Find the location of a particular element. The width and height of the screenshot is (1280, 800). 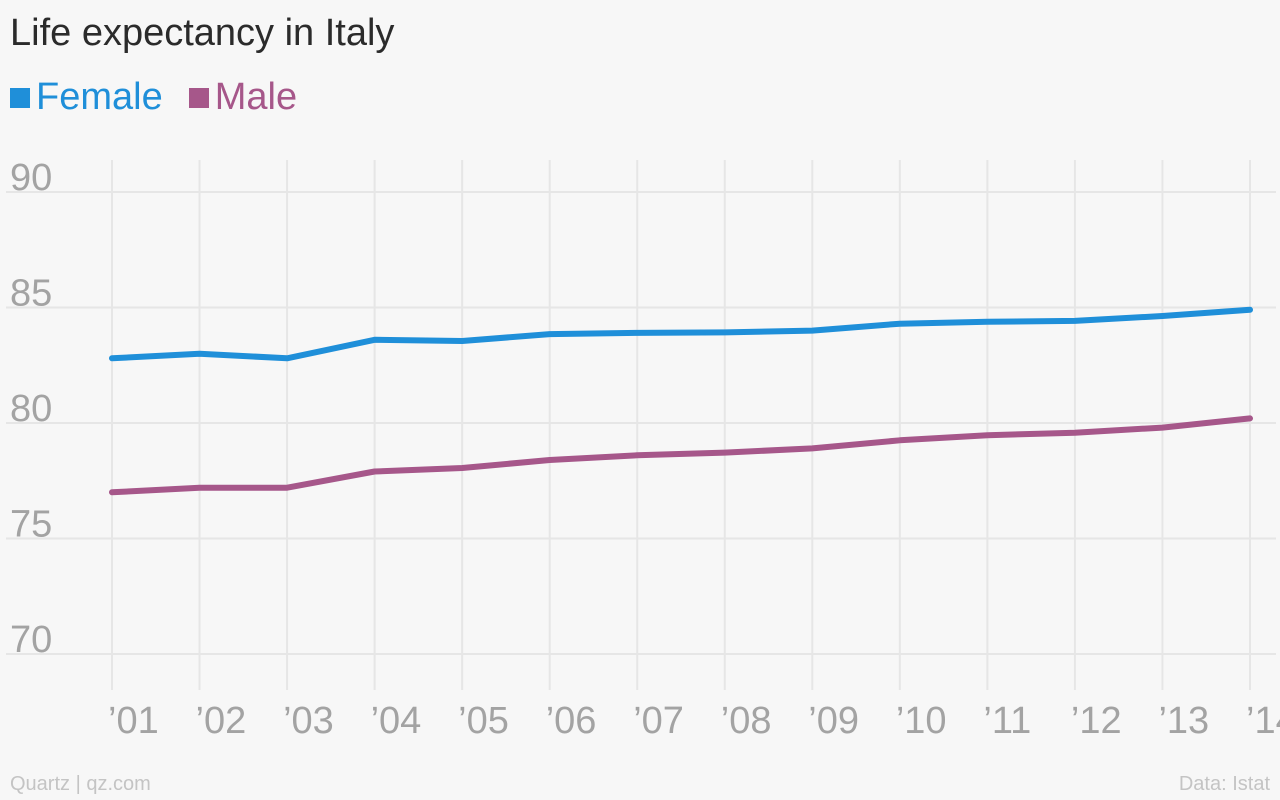

chart-title: Life expectancy in Italy is located at coordinates (202, 33).